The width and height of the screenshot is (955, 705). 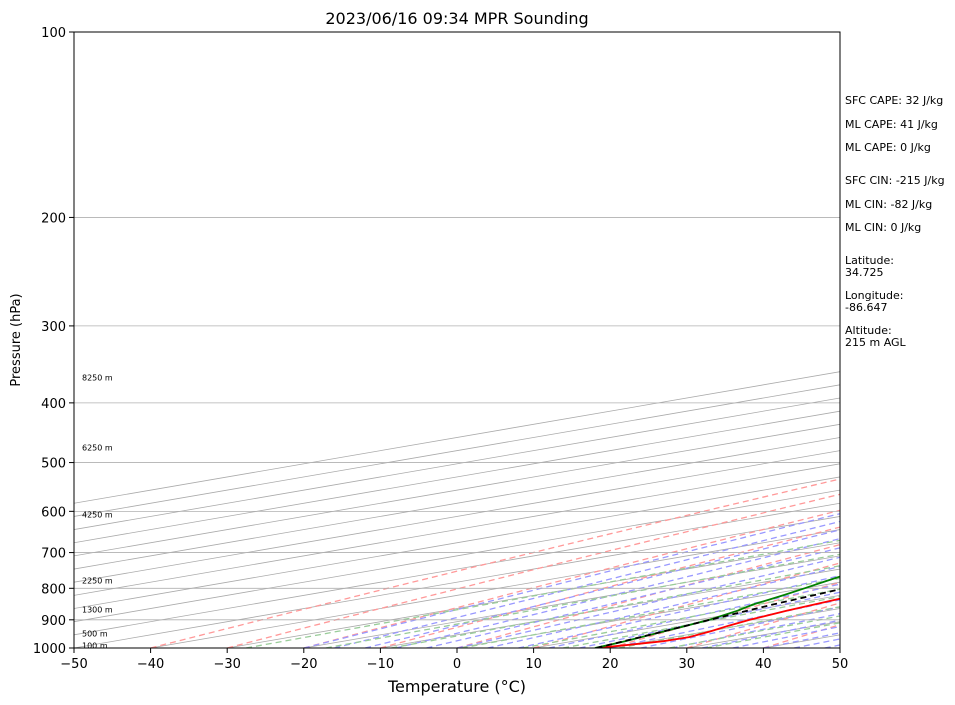 I want to click on sfc-cin-text: SFC CIN: -215 J/kg, so click(x=895, y=180).